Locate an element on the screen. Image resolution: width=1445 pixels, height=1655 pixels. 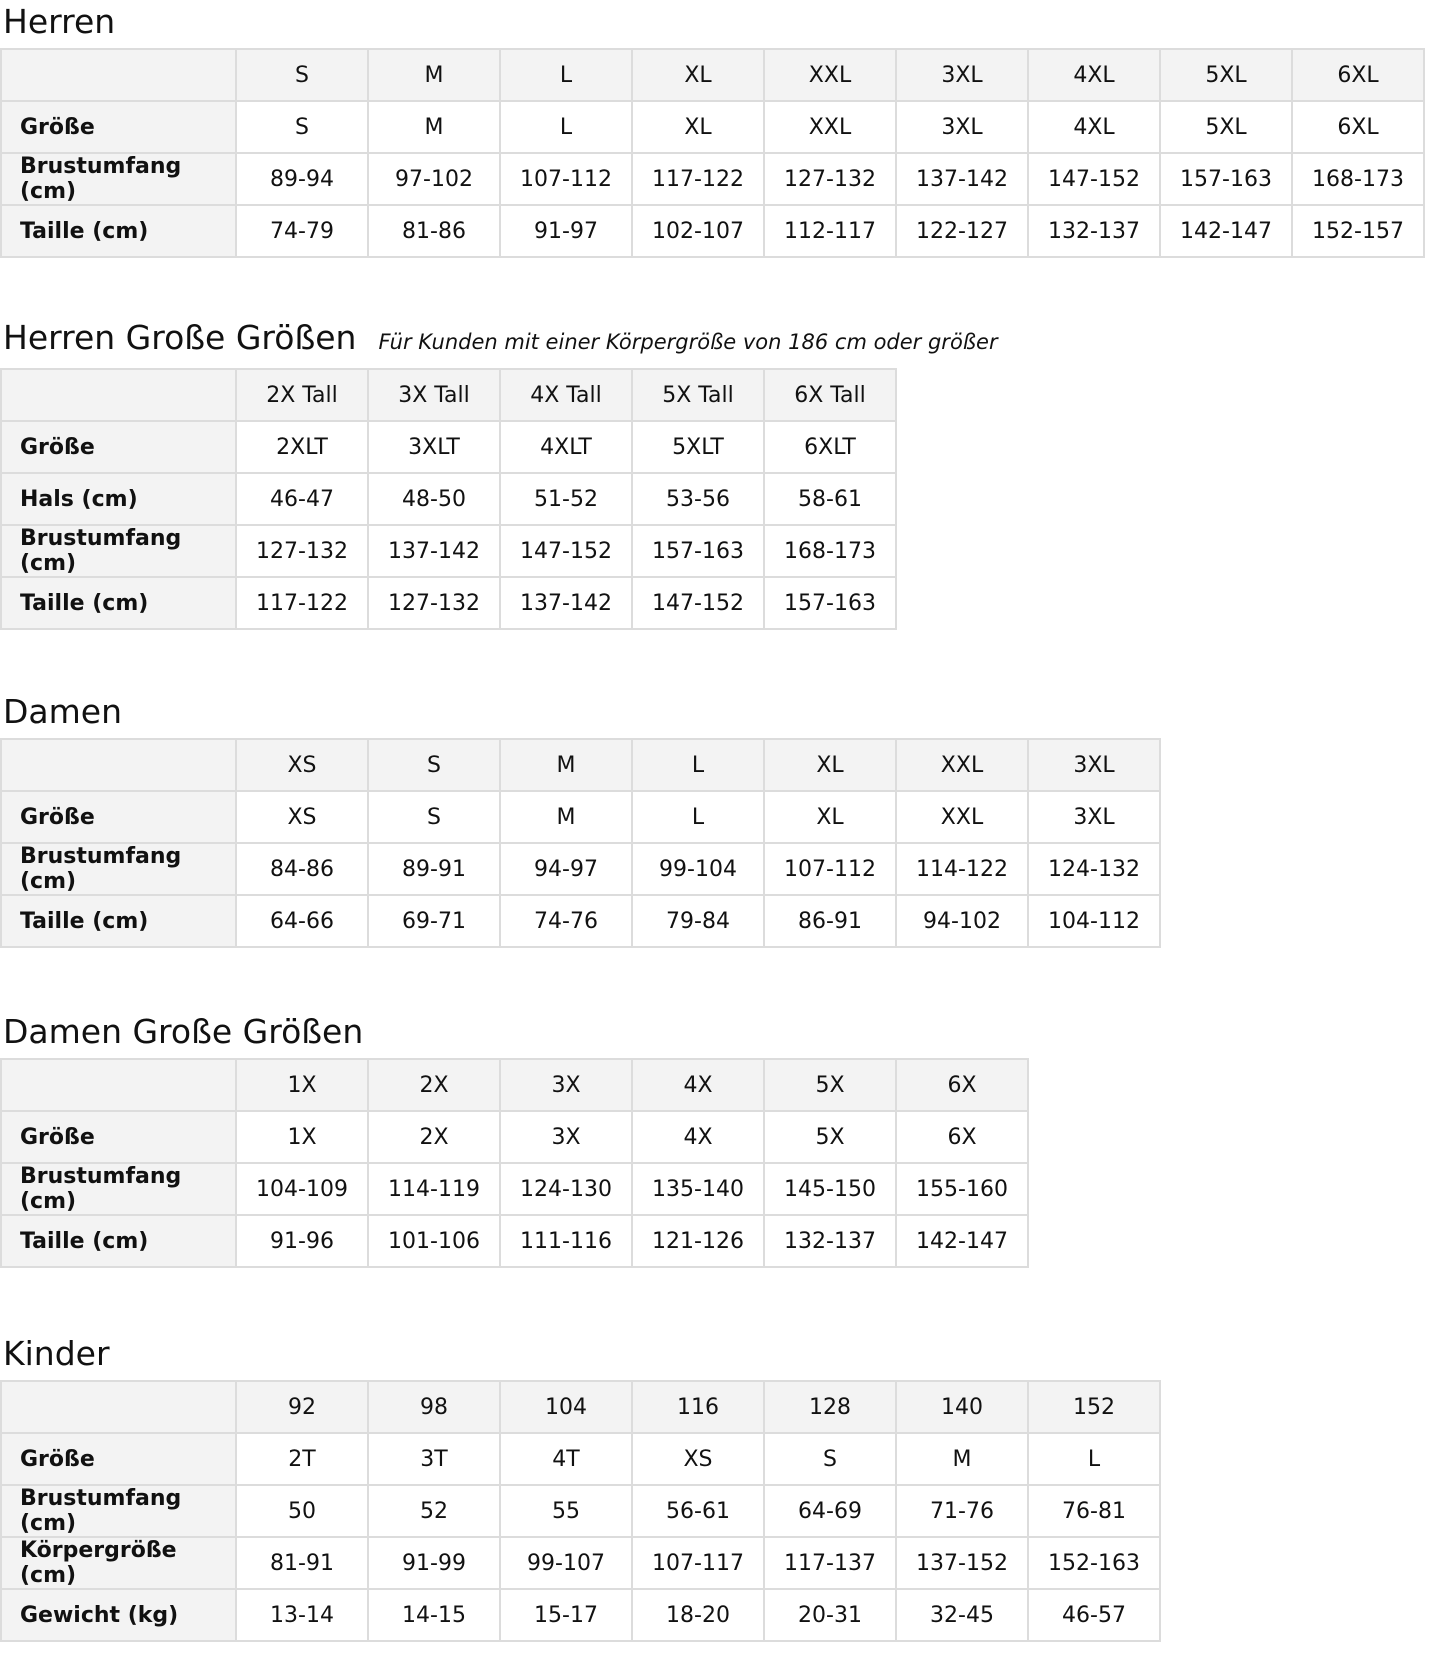
table-cell: 121-126 is located at coordinates (698, 1241).